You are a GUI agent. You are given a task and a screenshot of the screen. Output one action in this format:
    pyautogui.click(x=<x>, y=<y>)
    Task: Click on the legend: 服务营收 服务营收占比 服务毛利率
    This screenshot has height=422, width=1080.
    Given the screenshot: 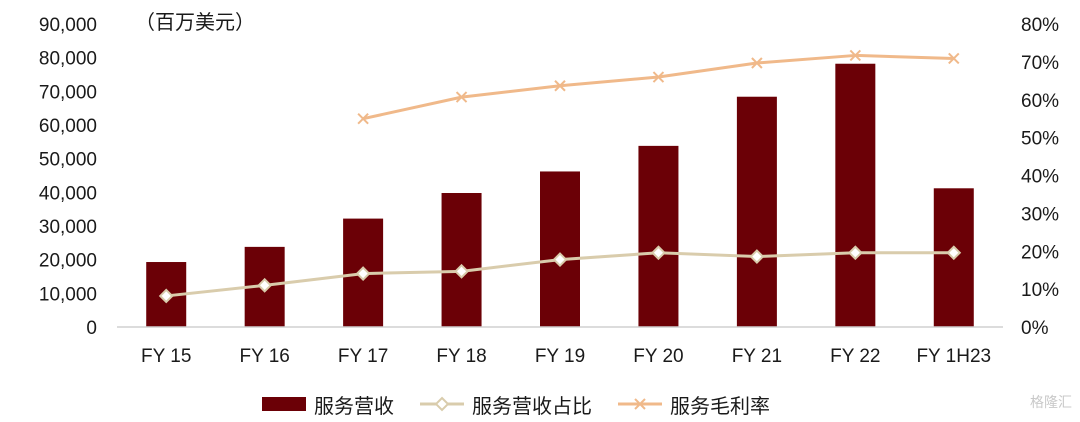 What is the action you would take?
    pyautogui.click(x=529, y=404)
    